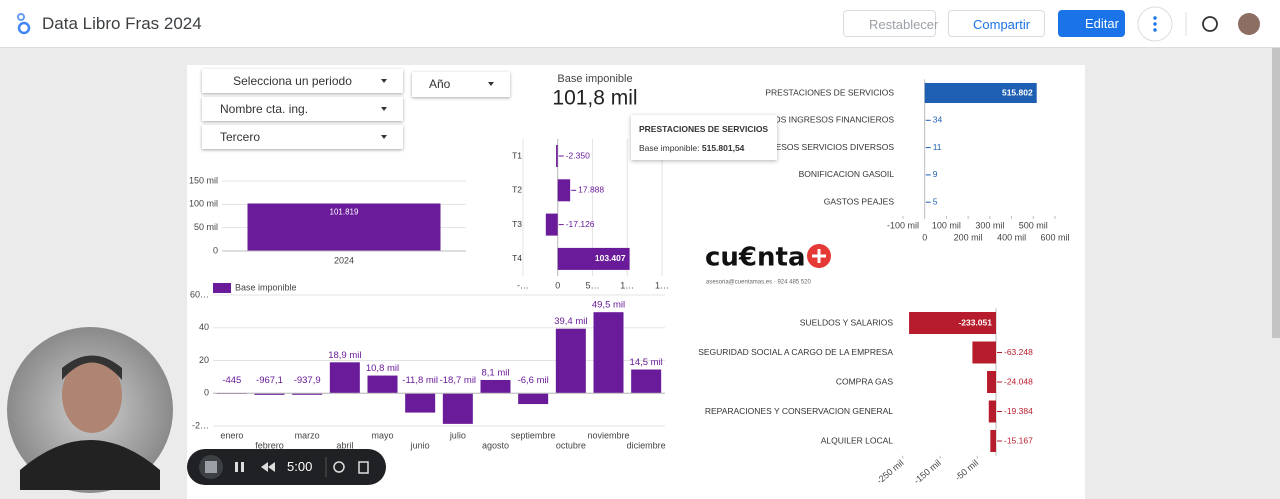 Image resolution: width=1280 pixels, height=499 pixels. I want to click on data-label: -937,9, so click(307, 380).